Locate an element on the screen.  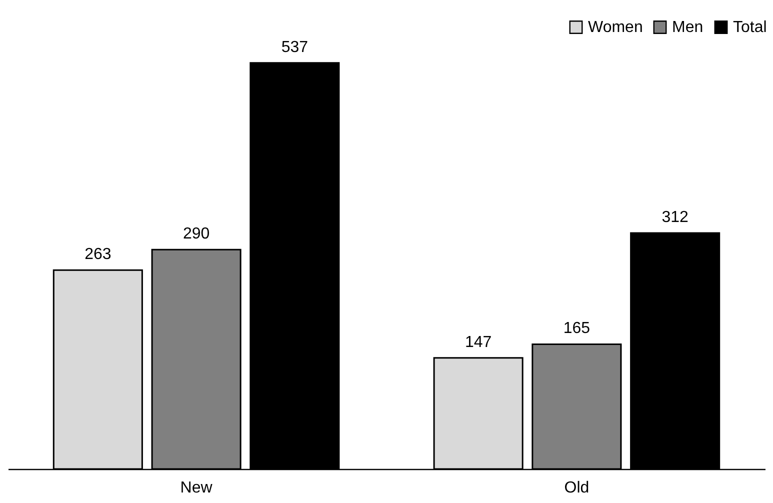
legend-label: Total is located at coordinates (750, 27).